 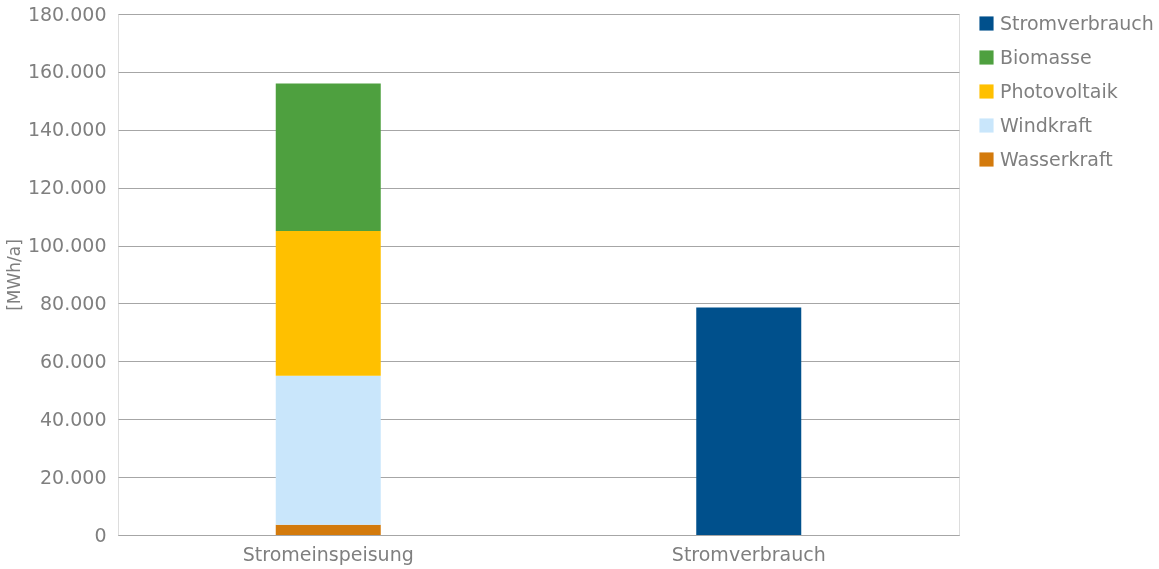 I want to click on legend-label: Photovoltaik, so click(x=1059, y=90).